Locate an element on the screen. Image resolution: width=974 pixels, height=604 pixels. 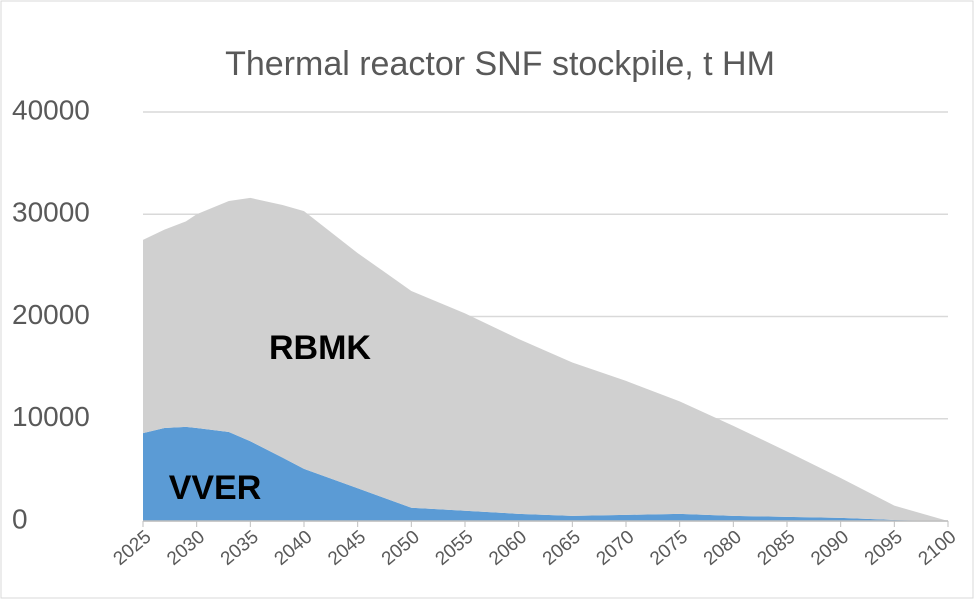
y-tick-label: 20000 is located at coordinates (51, 314).